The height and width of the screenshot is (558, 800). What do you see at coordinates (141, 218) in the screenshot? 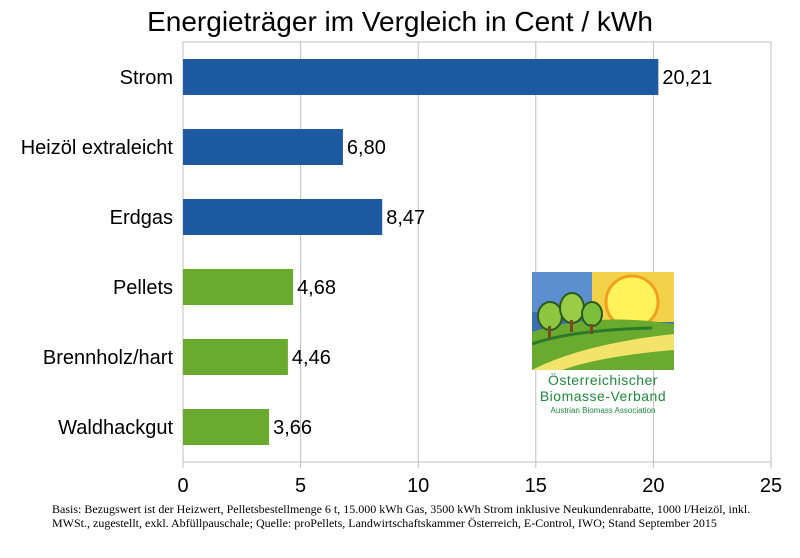
I see `category-label: Erdgas` at bounding box center [141, 218].